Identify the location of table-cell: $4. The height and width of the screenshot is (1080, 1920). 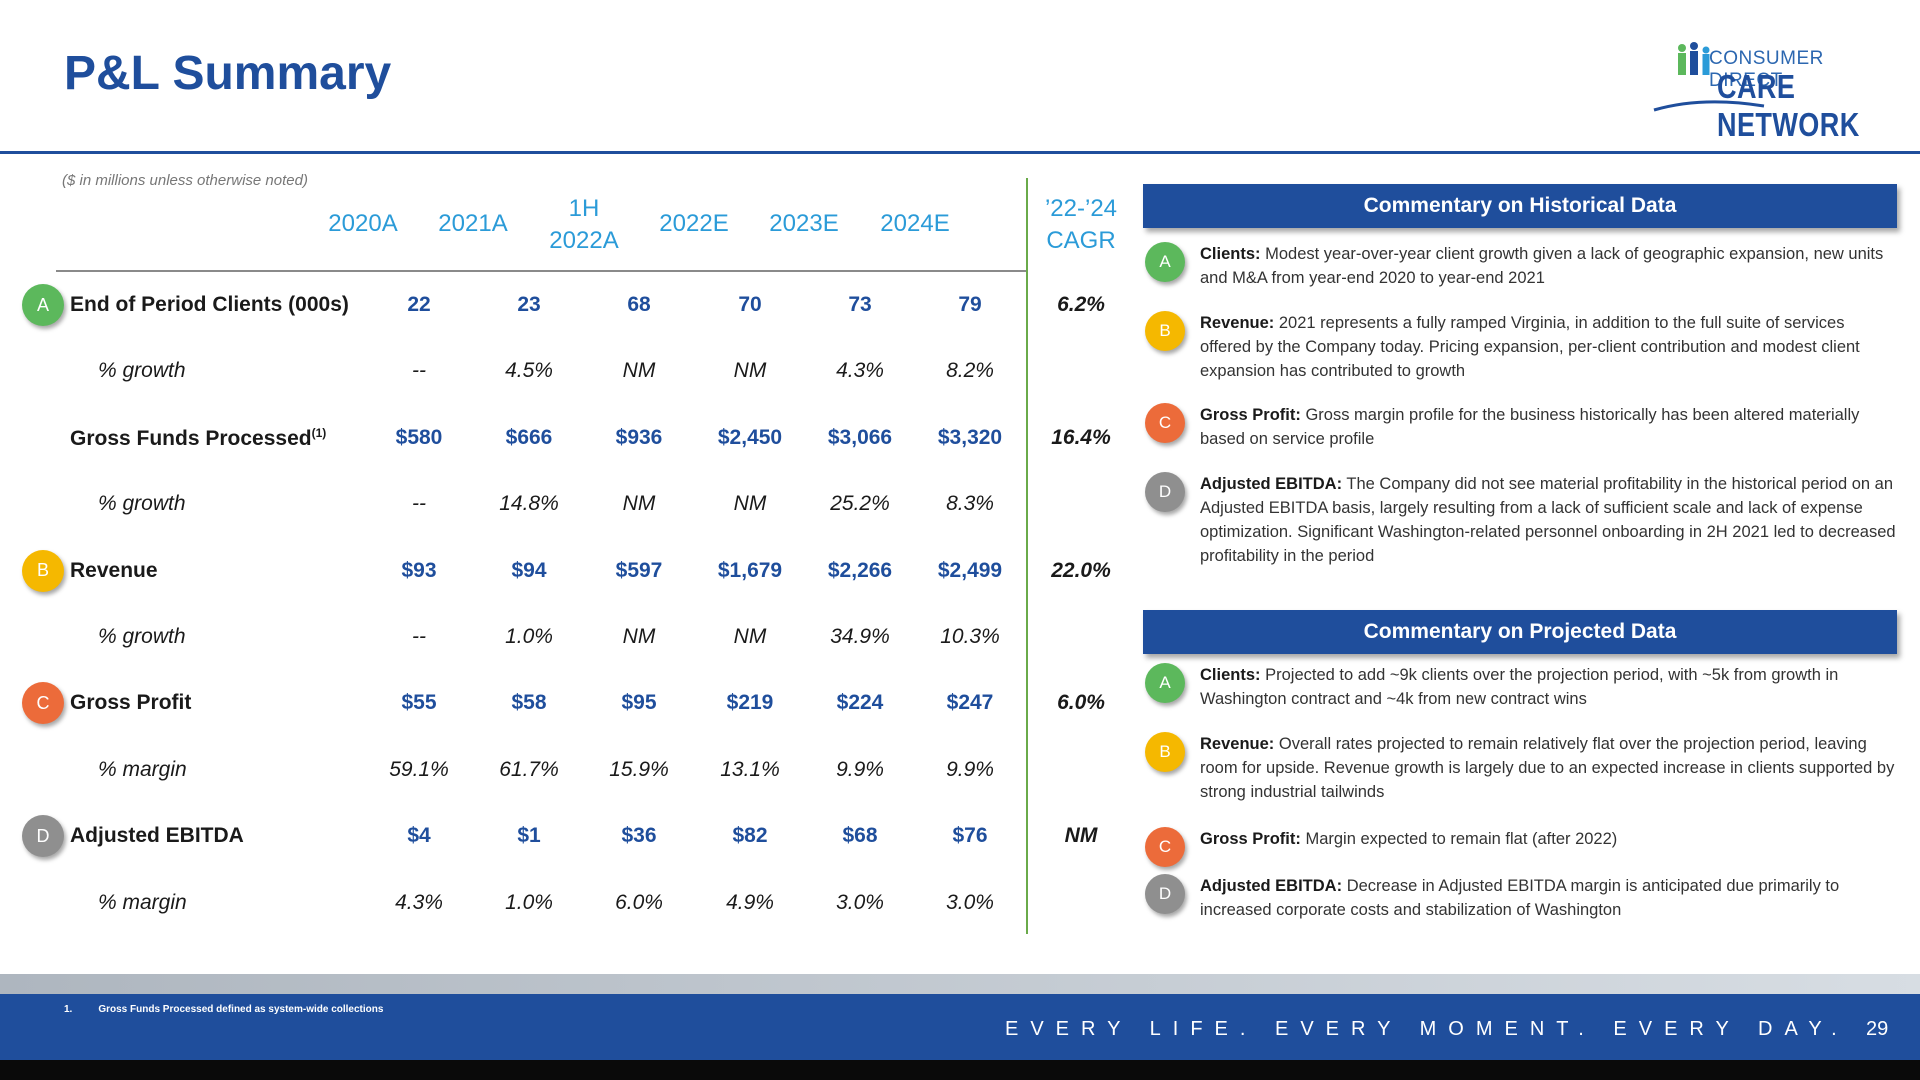
(419, 836).